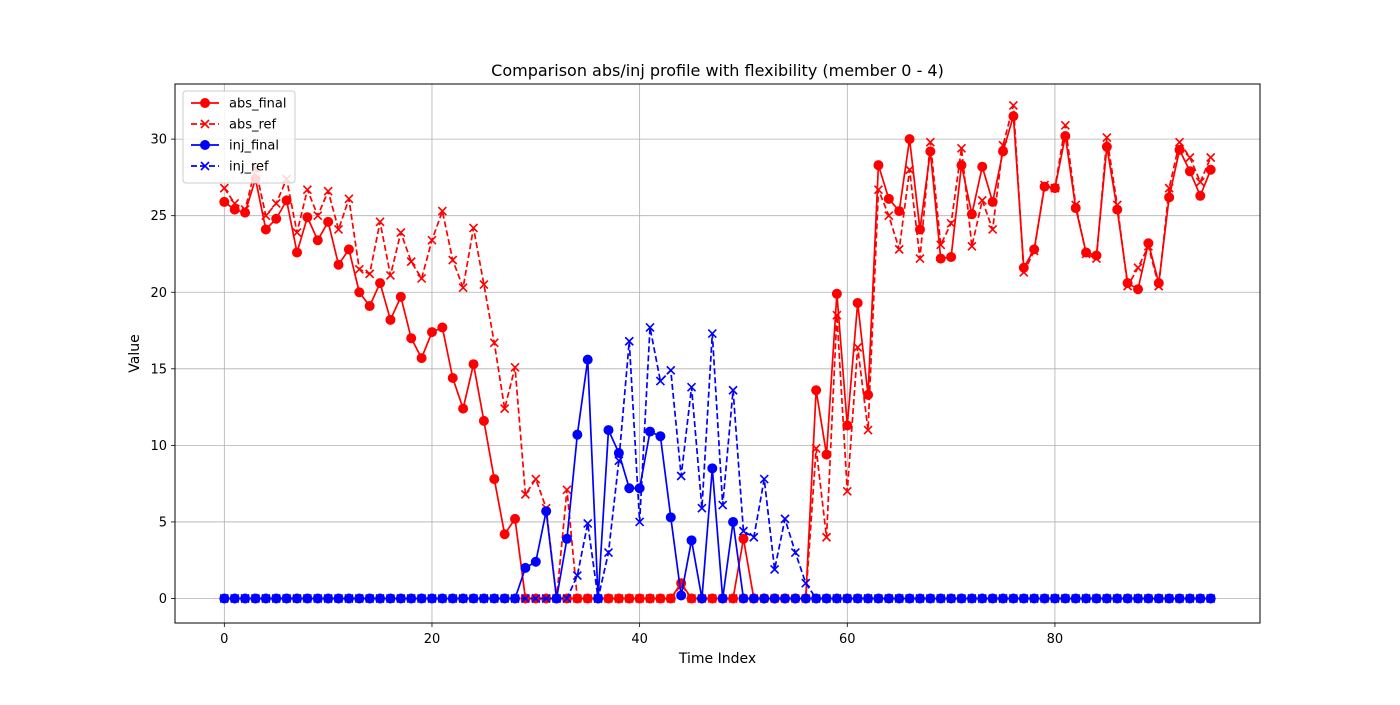  Describe the element at coordinates (158, 293) in the screenshot. I see `y-tick-label: 20` at that location.